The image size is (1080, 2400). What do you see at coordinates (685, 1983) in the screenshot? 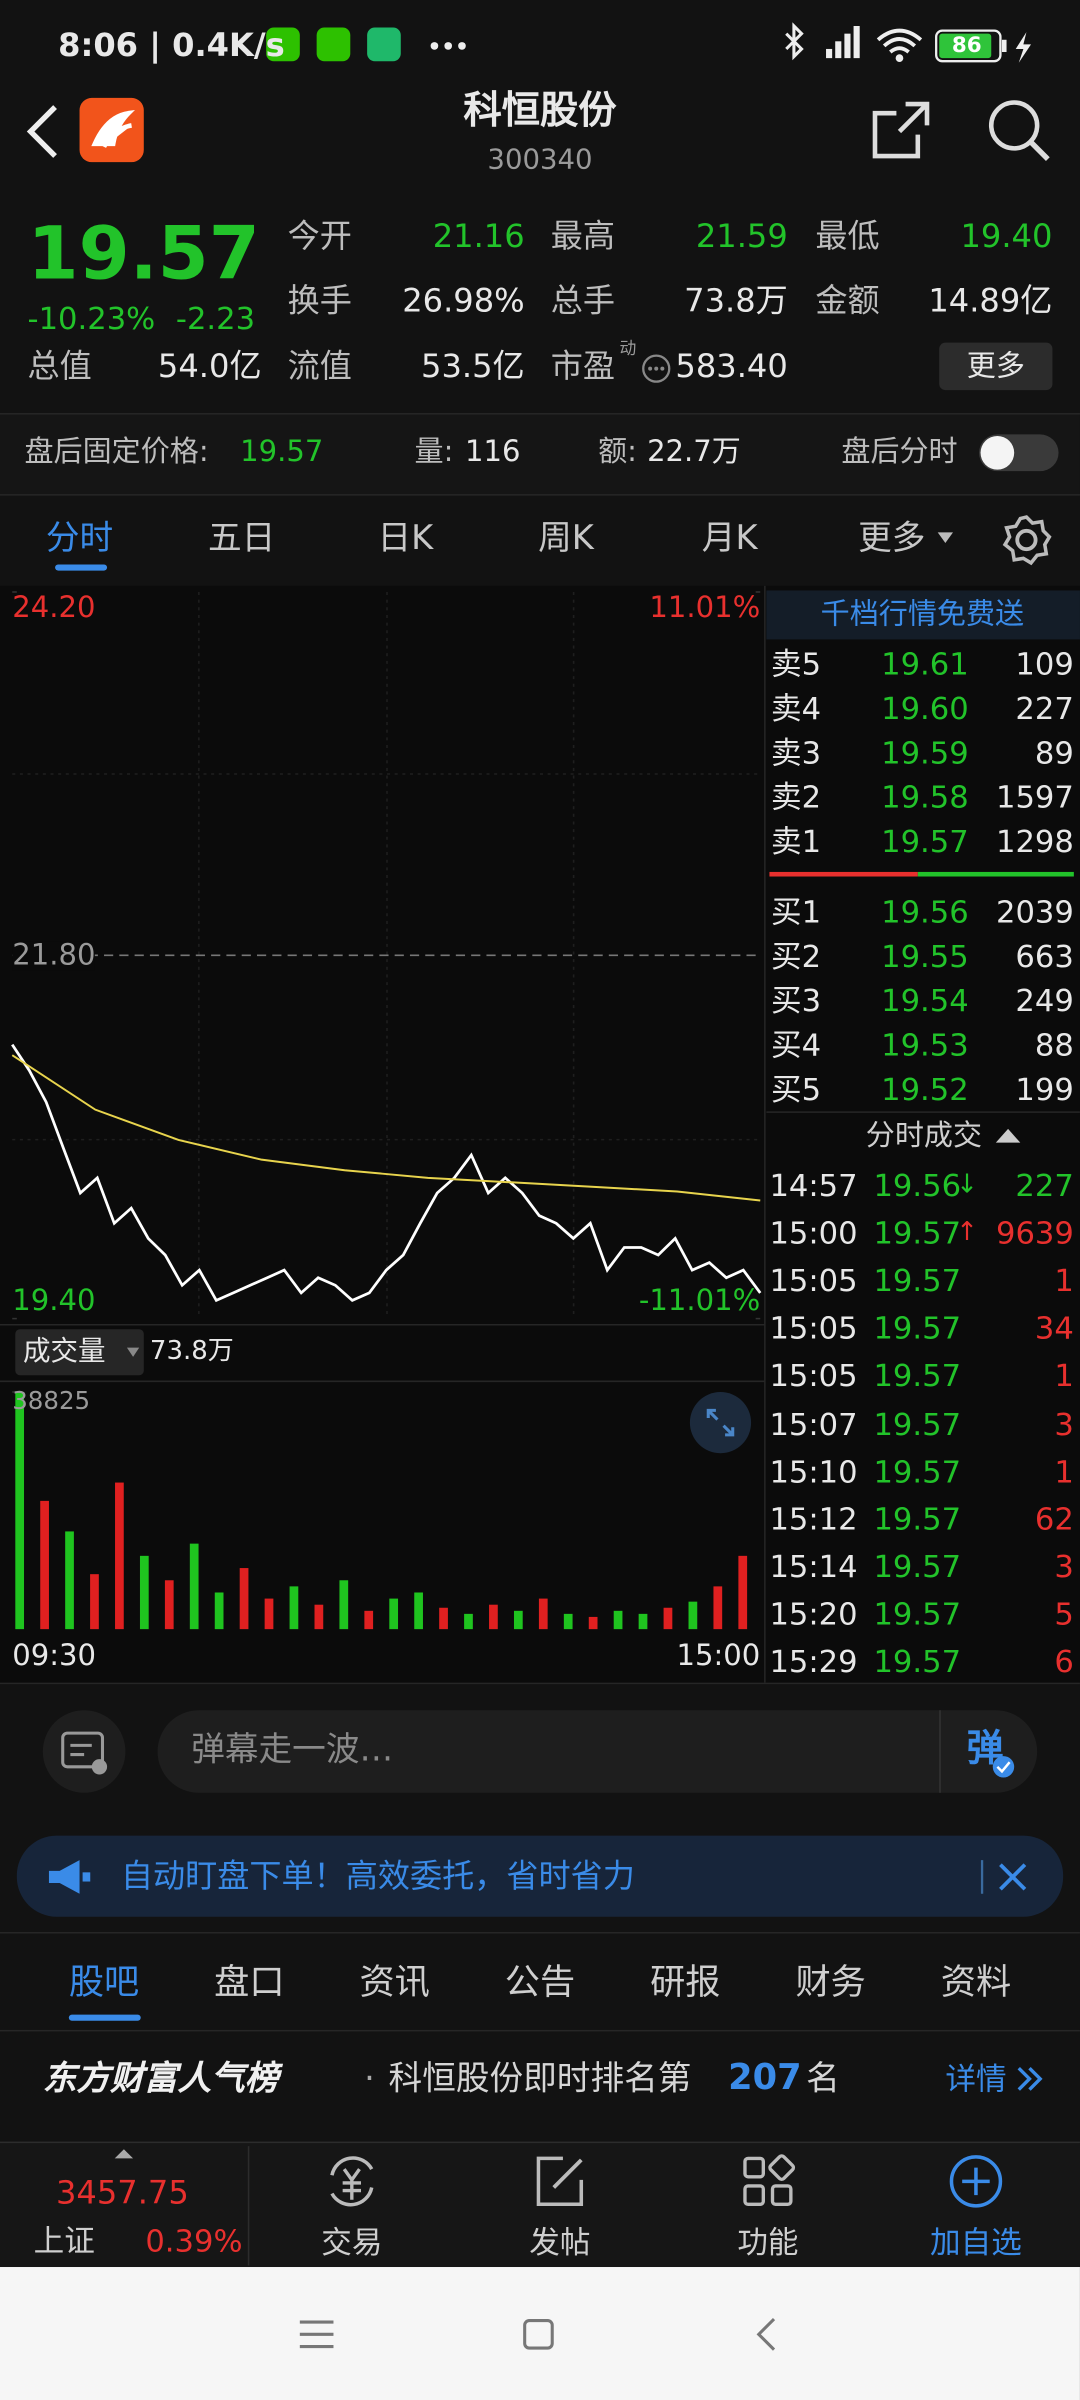
I see `section-tab: 研报` at bounding box center [685, 1983].